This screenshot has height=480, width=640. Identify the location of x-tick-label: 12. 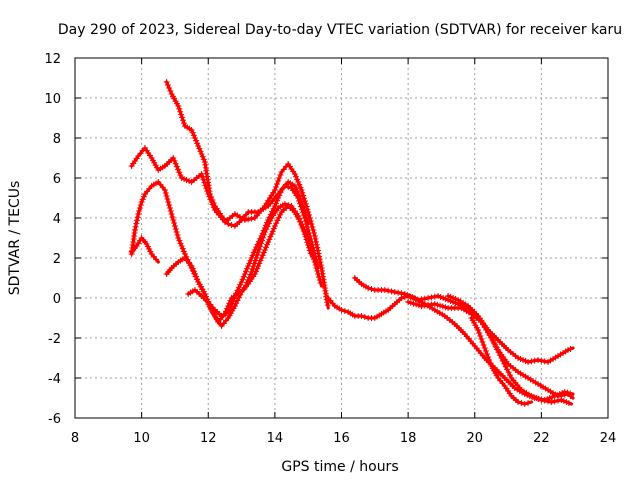
(208, 438).